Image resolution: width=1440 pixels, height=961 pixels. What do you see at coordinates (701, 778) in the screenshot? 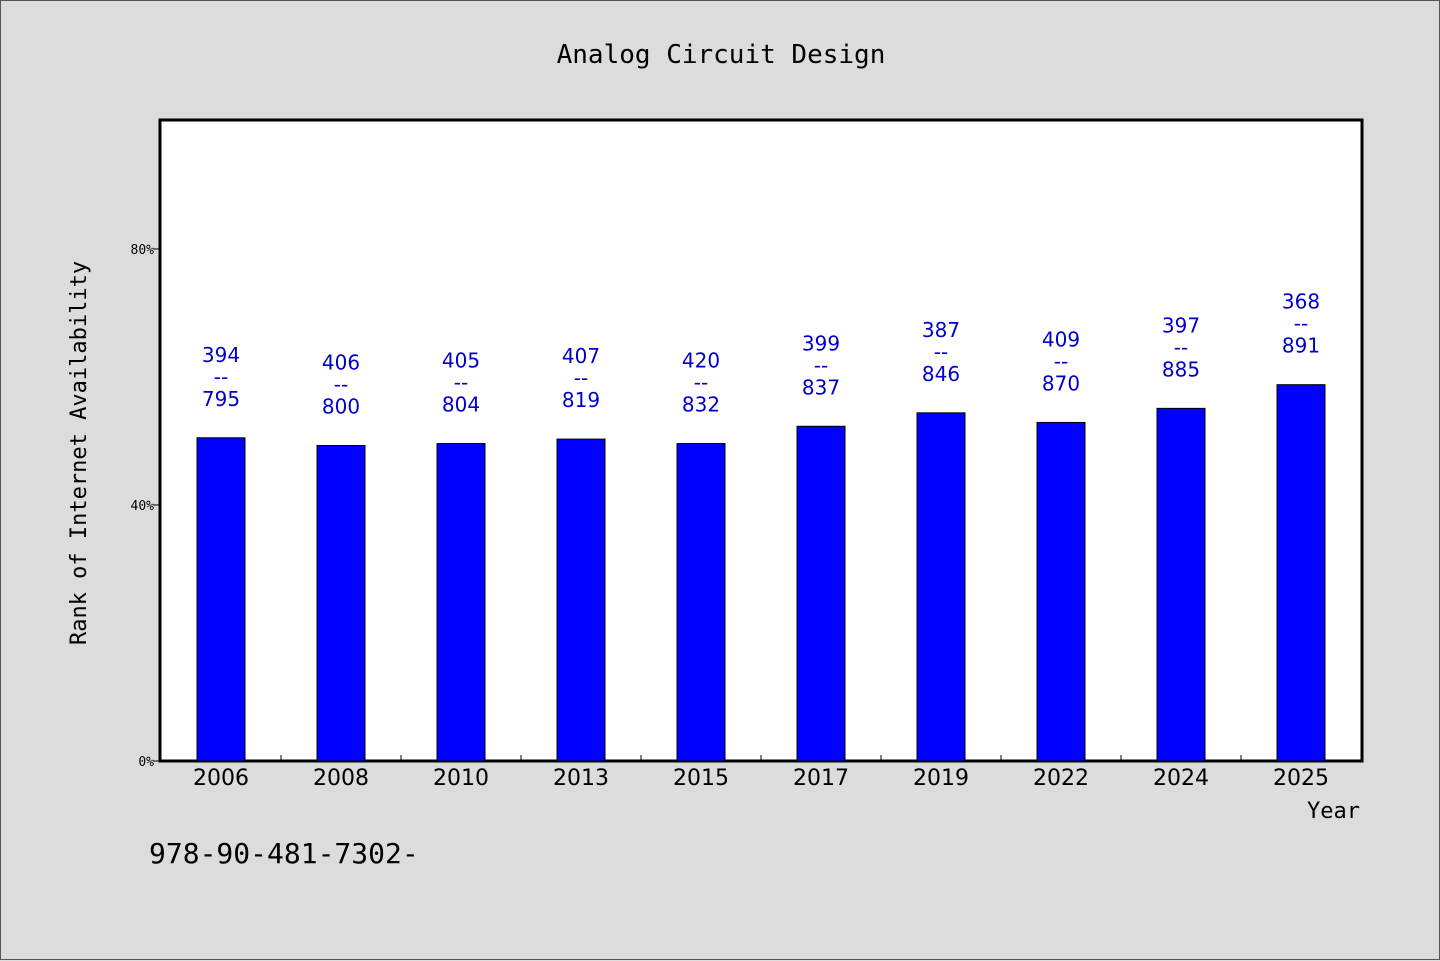
I see `x-tick-label: 2015` at bounding box center [701, 778].